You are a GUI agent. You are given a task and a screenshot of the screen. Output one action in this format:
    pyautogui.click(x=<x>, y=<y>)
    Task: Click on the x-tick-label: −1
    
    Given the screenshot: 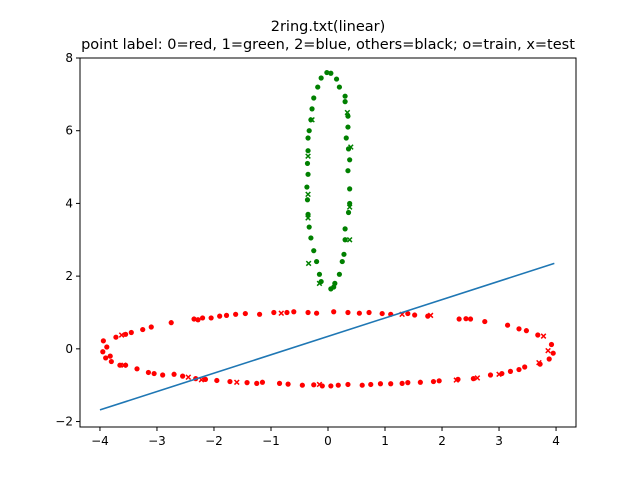 What is the action you would take?
    pyautogui.click(x=271, y=441)
    